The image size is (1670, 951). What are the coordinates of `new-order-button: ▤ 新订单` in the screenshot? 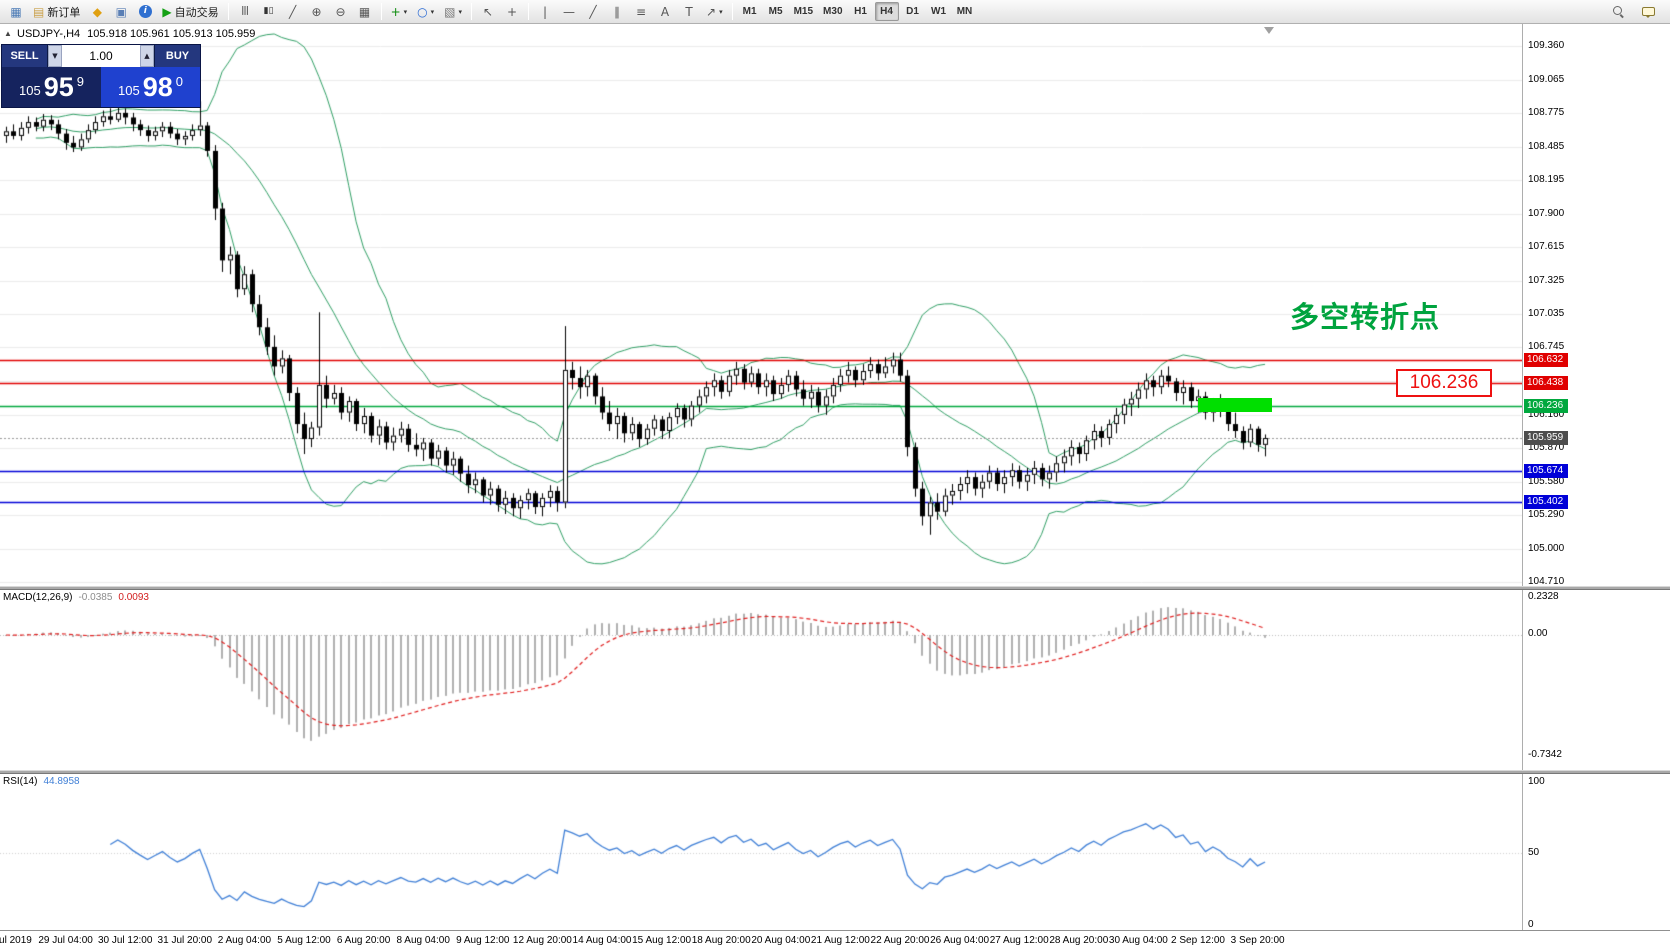 It's located at (56, 12).